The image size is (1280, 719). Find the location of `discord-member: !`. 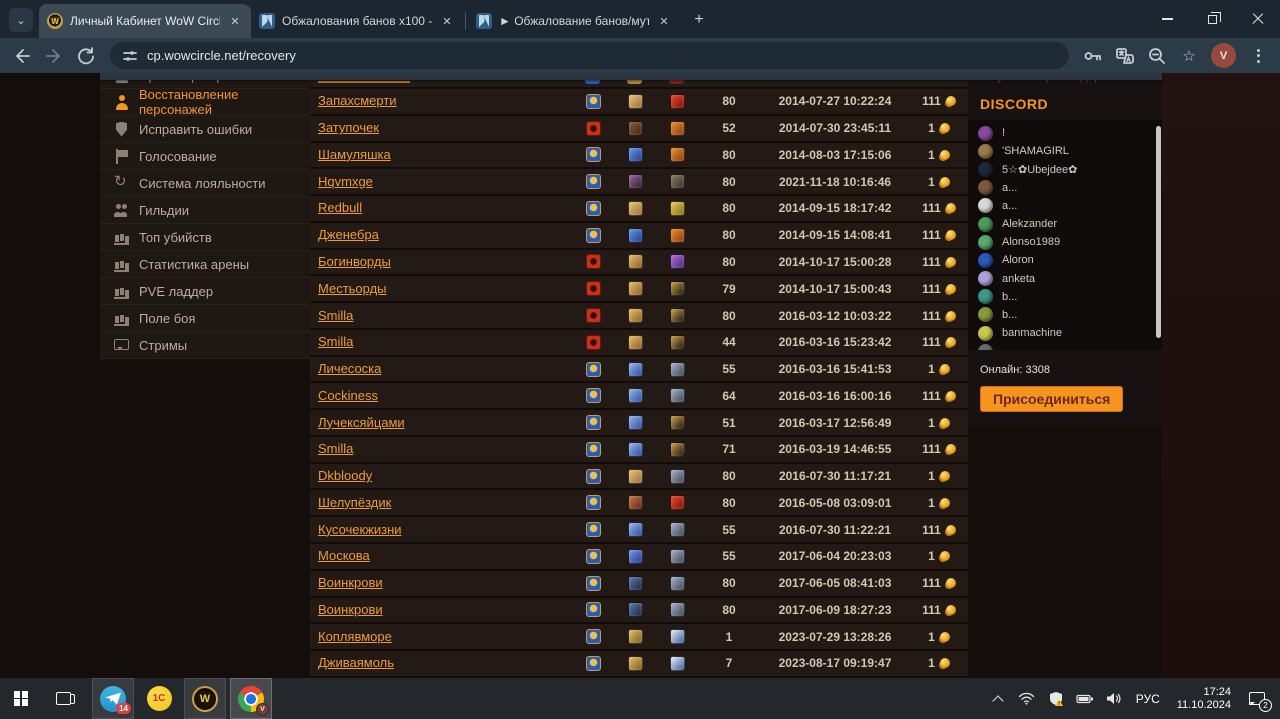

discord-member: ! is located at coordinates (1070, 133).